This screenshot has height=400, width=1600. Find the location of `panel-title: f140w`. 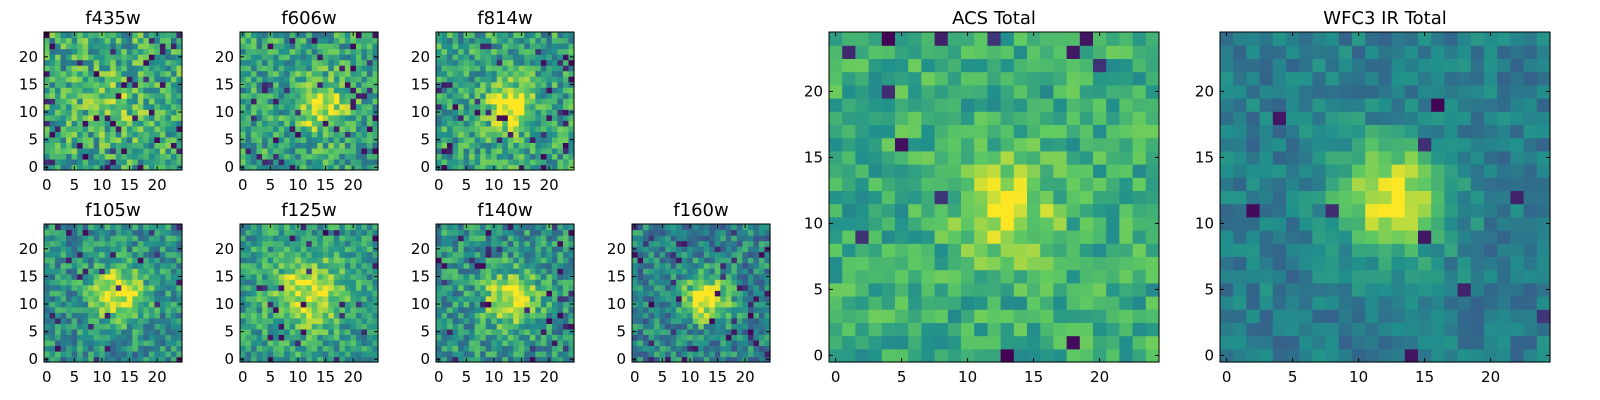

panel-title: f140w is located at coordinates (504, 210).